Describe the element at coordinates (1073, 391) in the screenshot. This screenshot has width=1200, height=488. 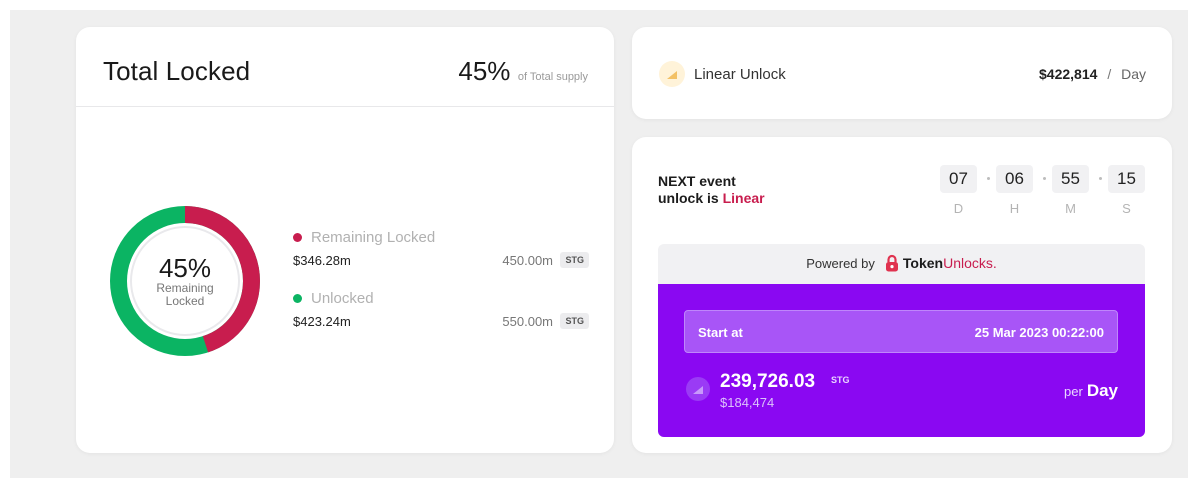
I see `per-word: per` at that location.